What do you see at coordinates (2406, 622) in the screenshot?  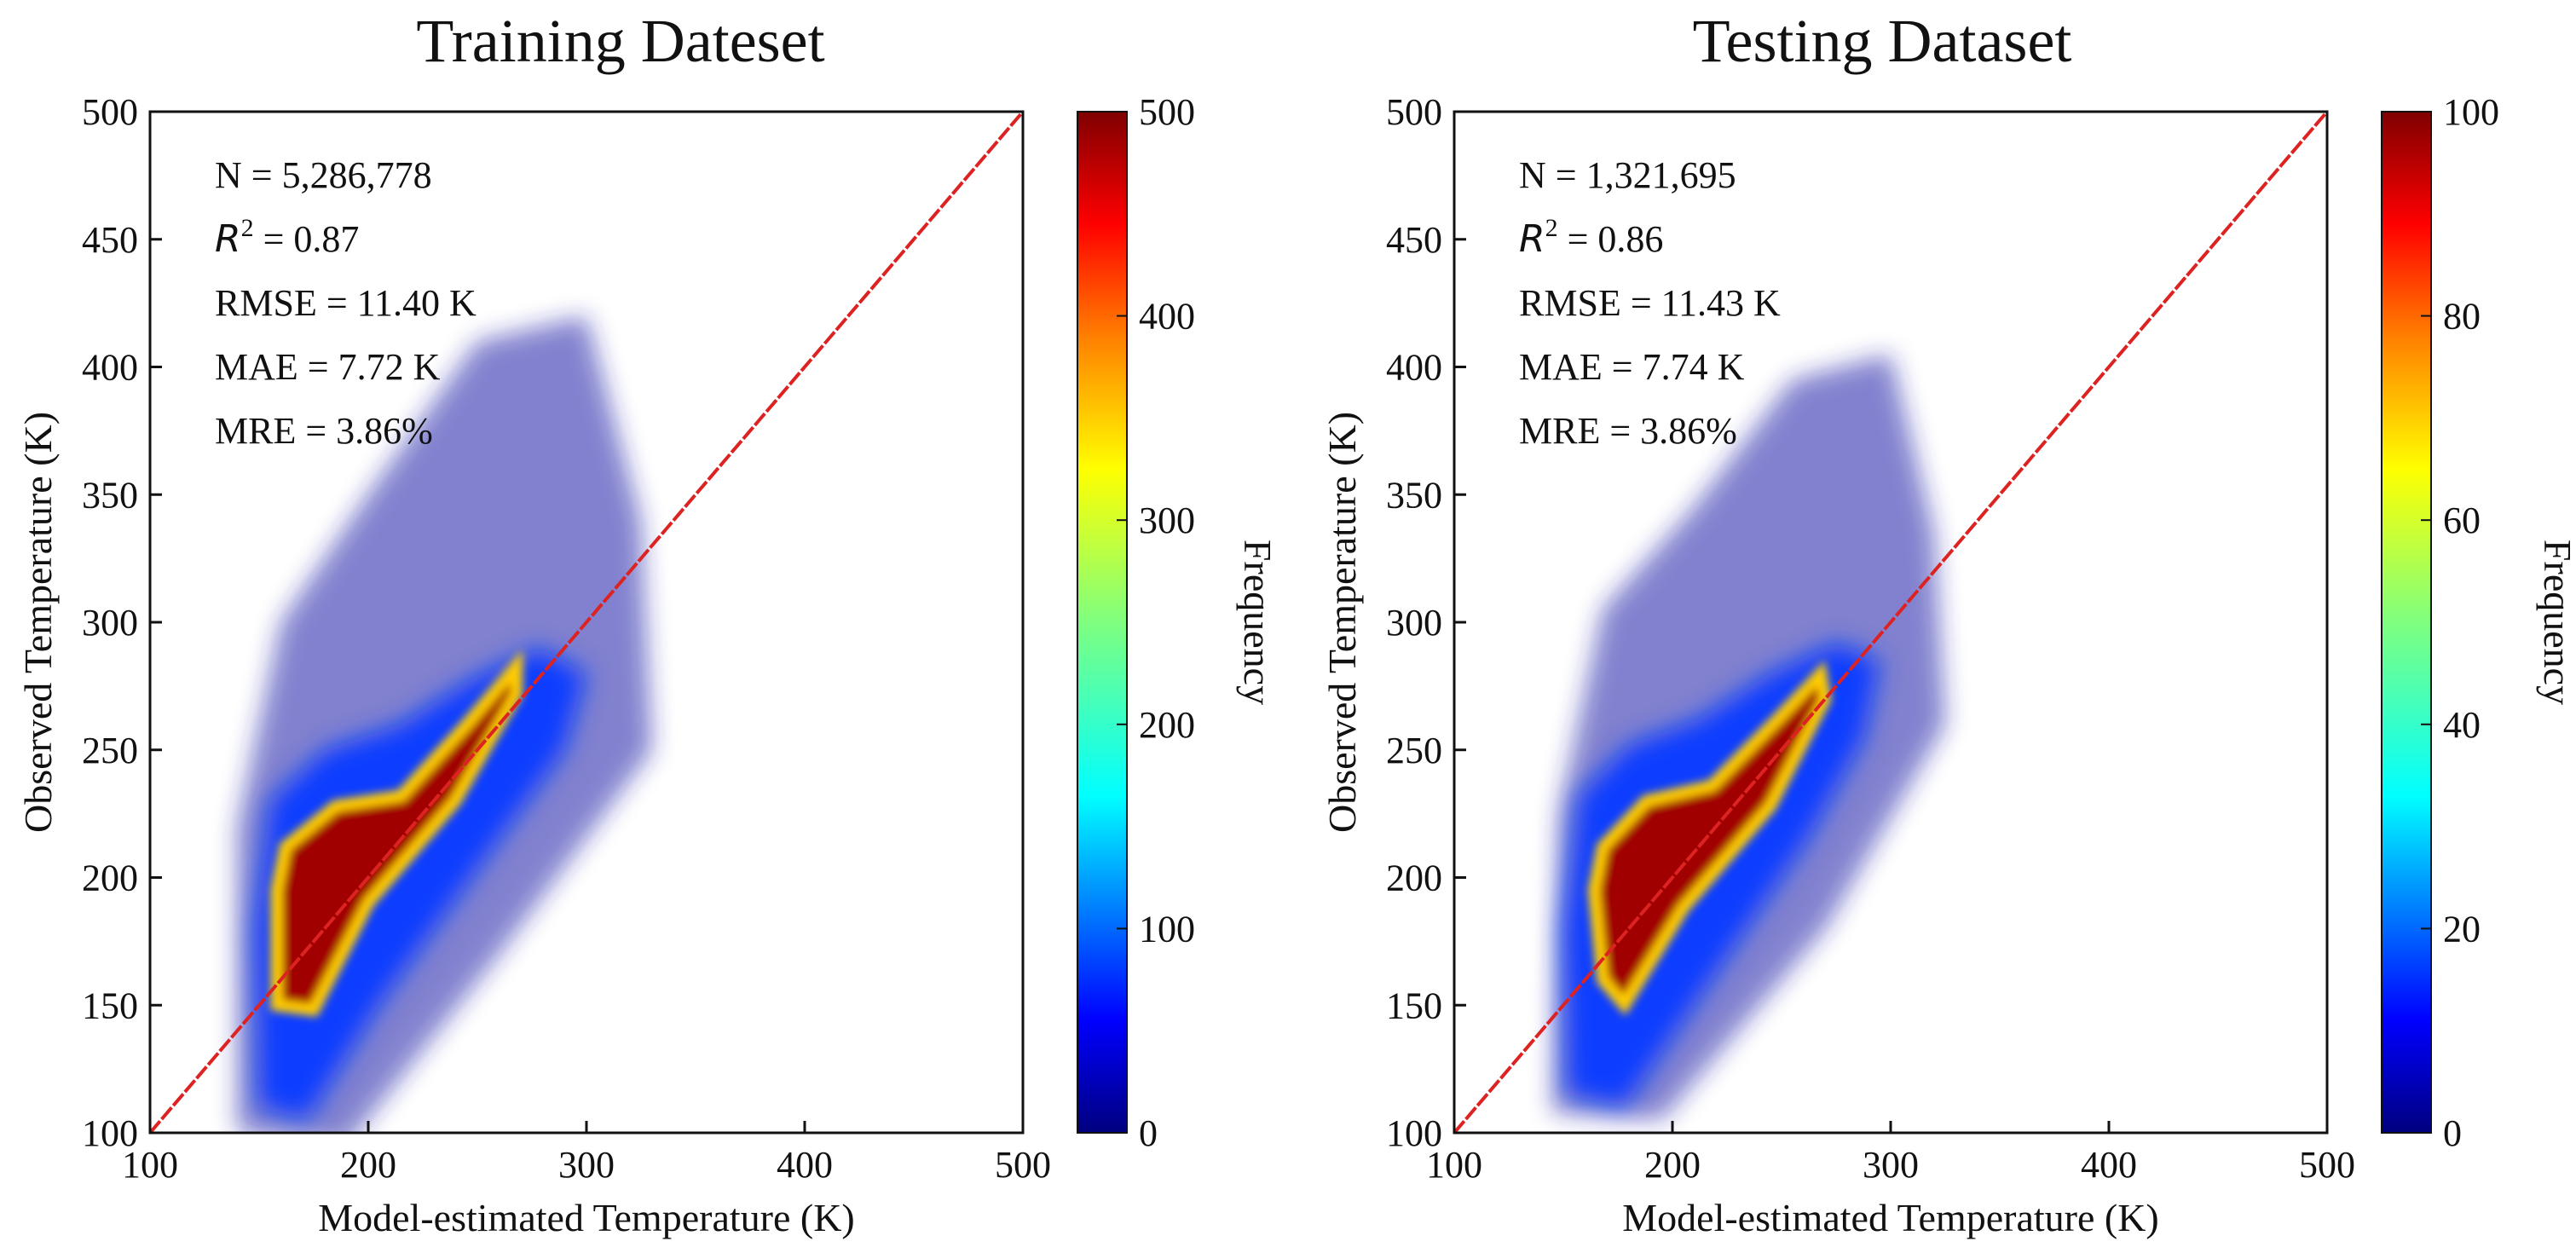 I see `colorbar-gradient-testing` at bounding box center [2406, 622].